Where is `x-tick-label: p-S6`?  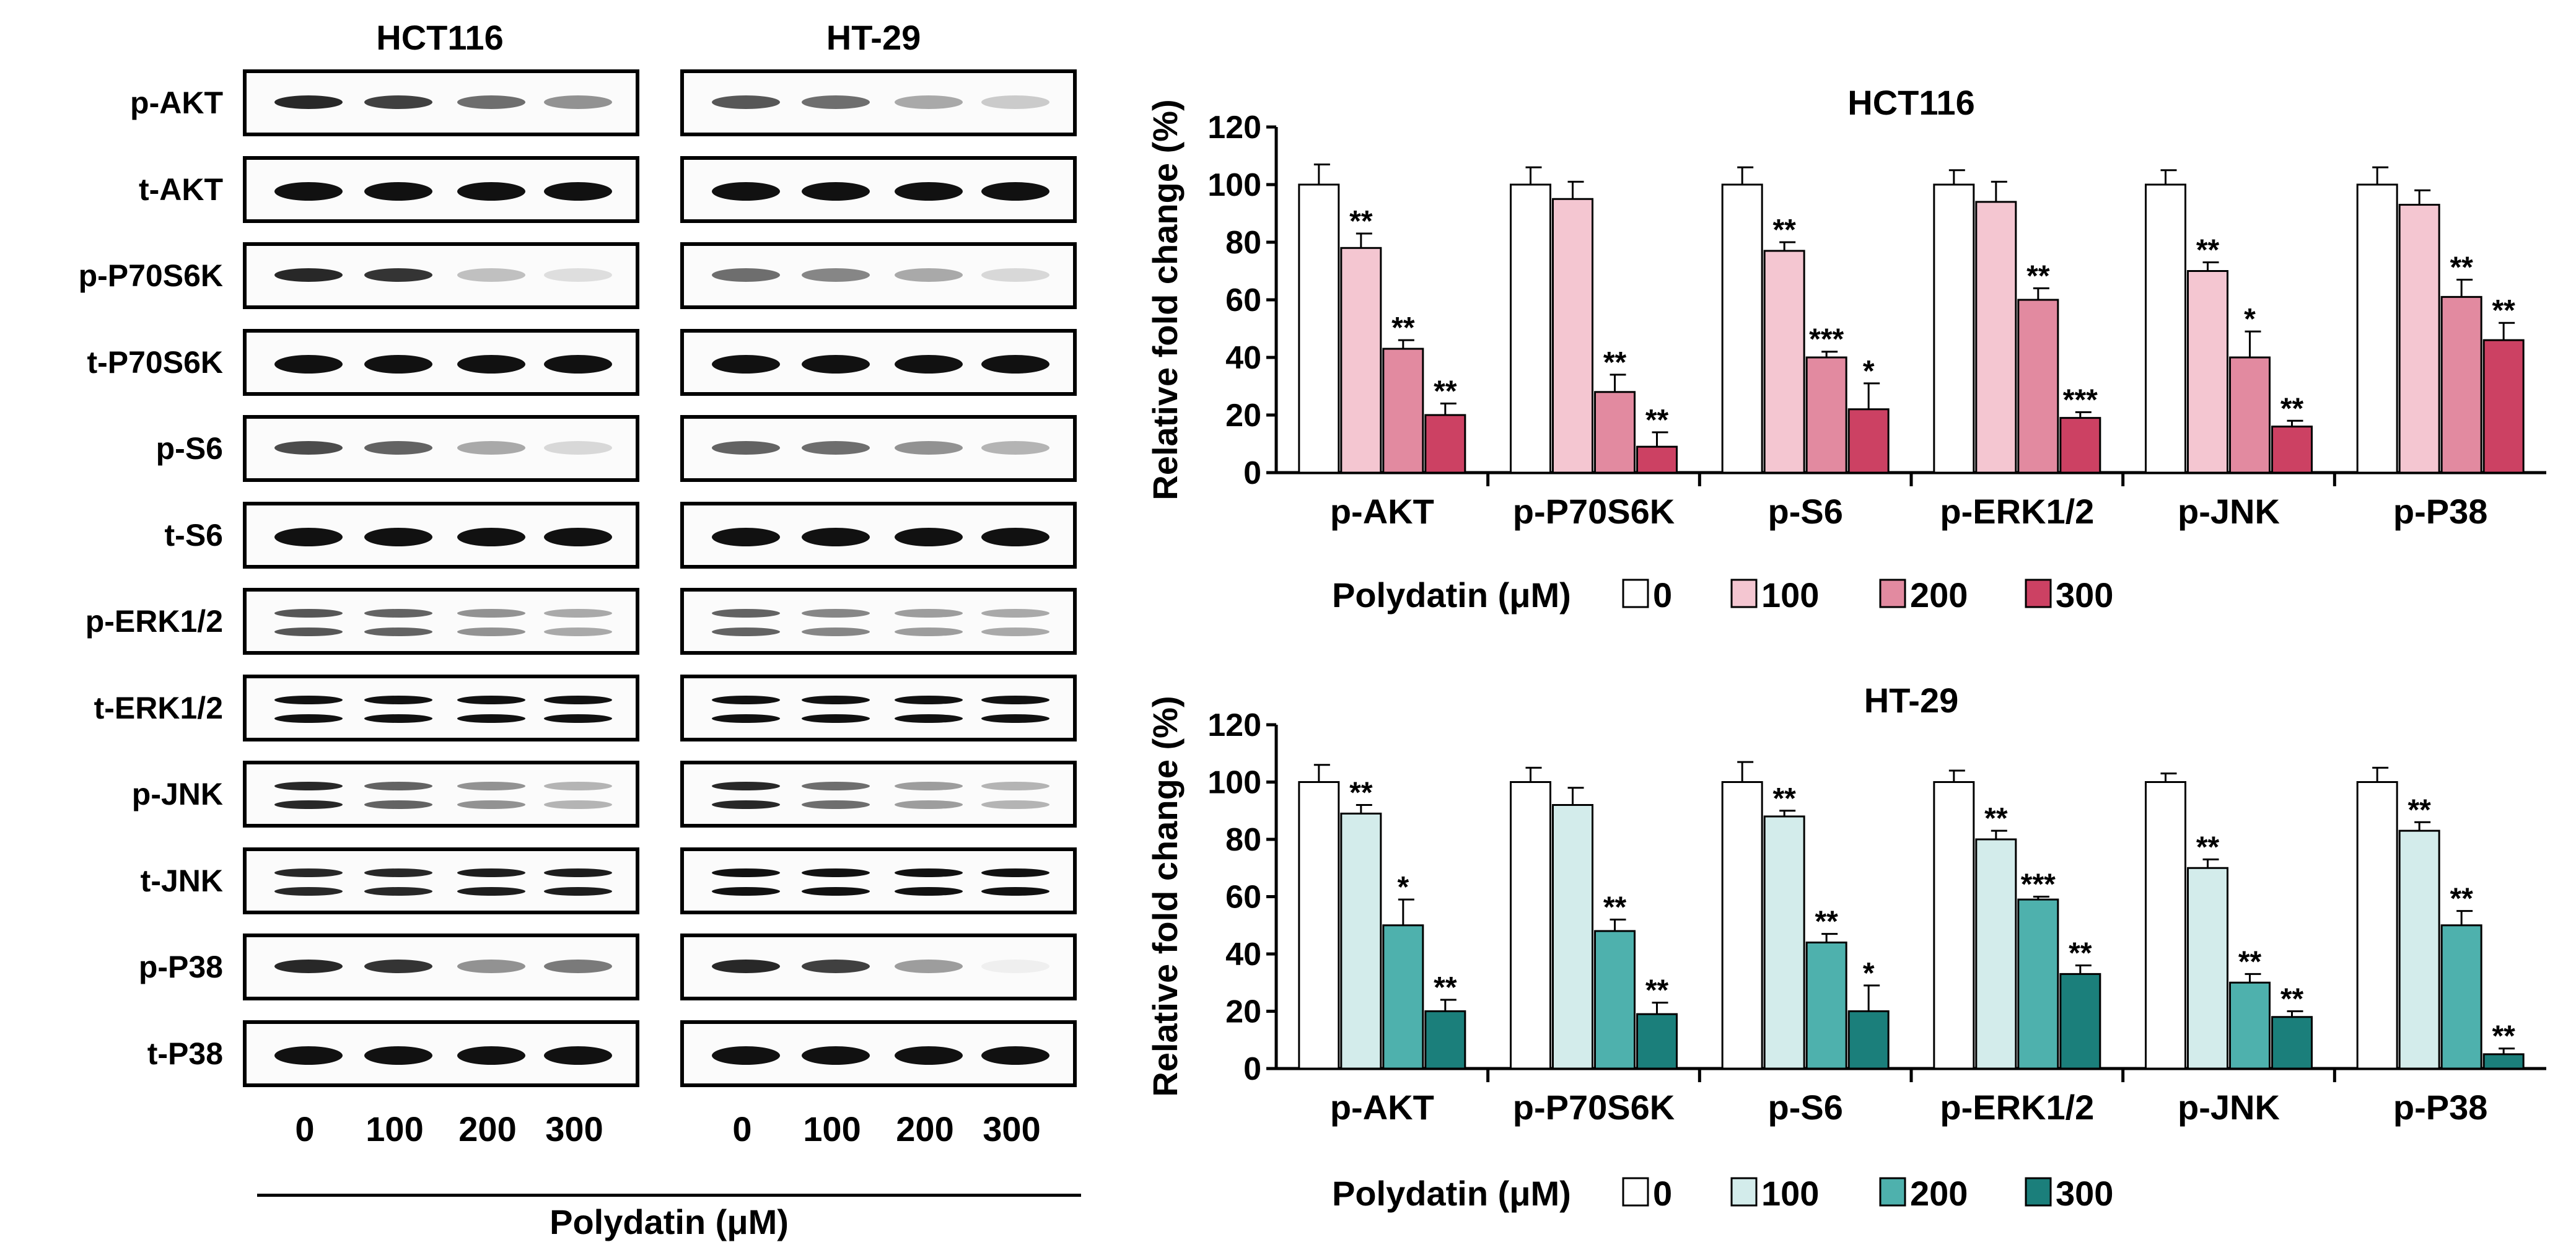
x-tick-label: p-S6 is located at coordinates (1805, 512).